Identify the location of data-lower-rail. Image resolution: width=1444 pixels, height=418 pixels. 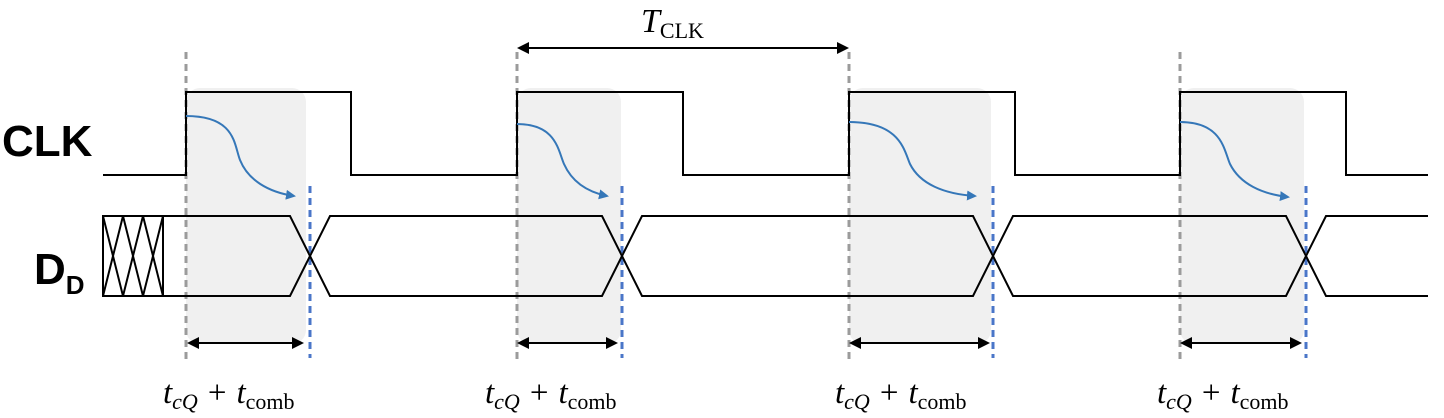
(795, 275).